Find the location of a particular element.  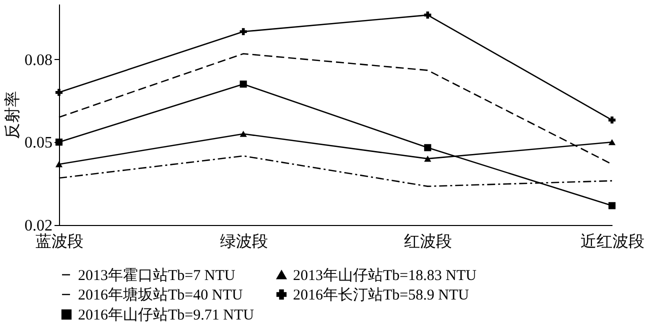

y-tick-label: 0.02 is located at coordinates (38, 226).